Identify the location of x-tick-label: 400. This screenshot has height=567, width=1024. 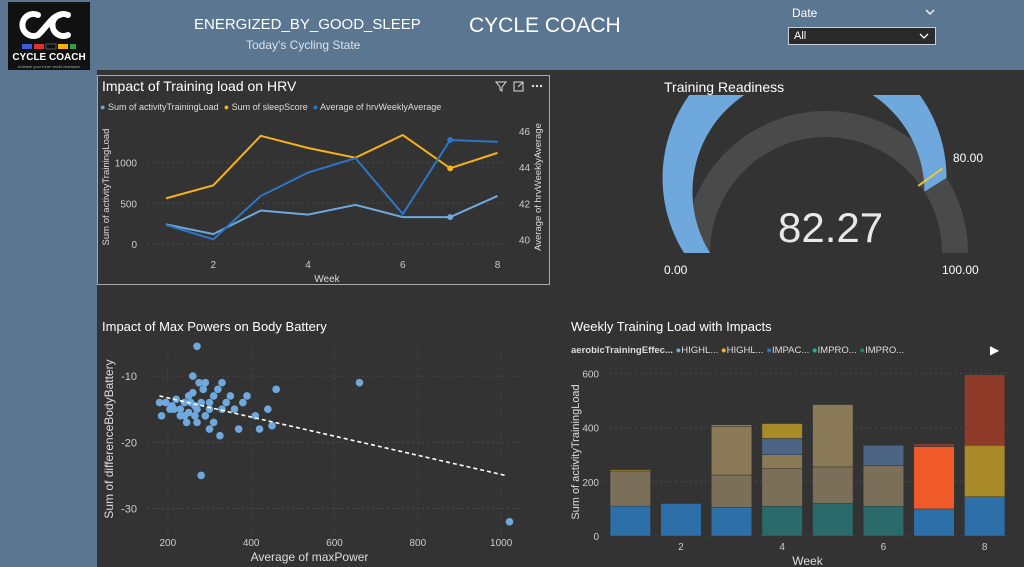
(251, 543).